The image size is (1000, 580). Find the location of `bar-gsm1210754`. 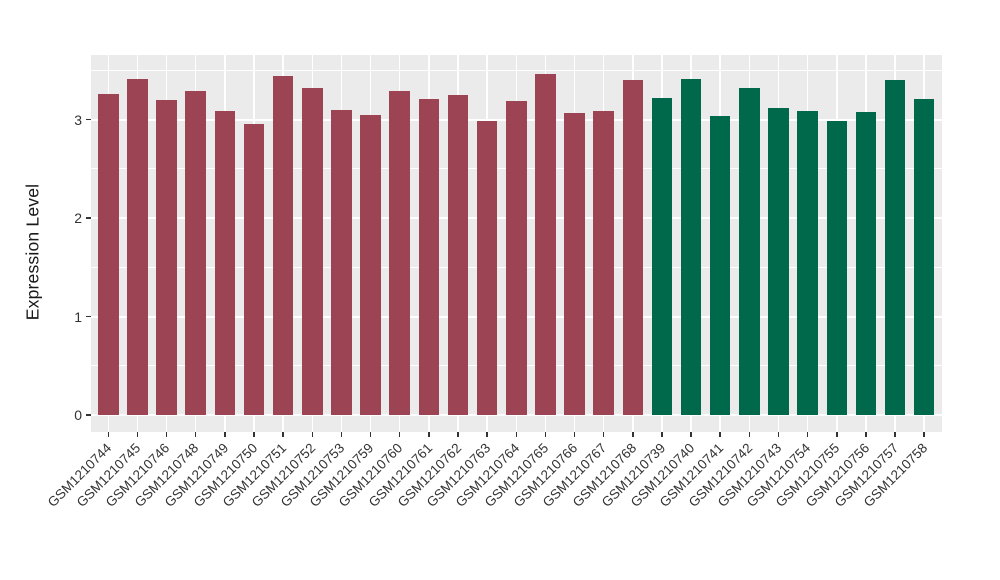

bar-gsm1210754 is located at coordinates (807, 262).